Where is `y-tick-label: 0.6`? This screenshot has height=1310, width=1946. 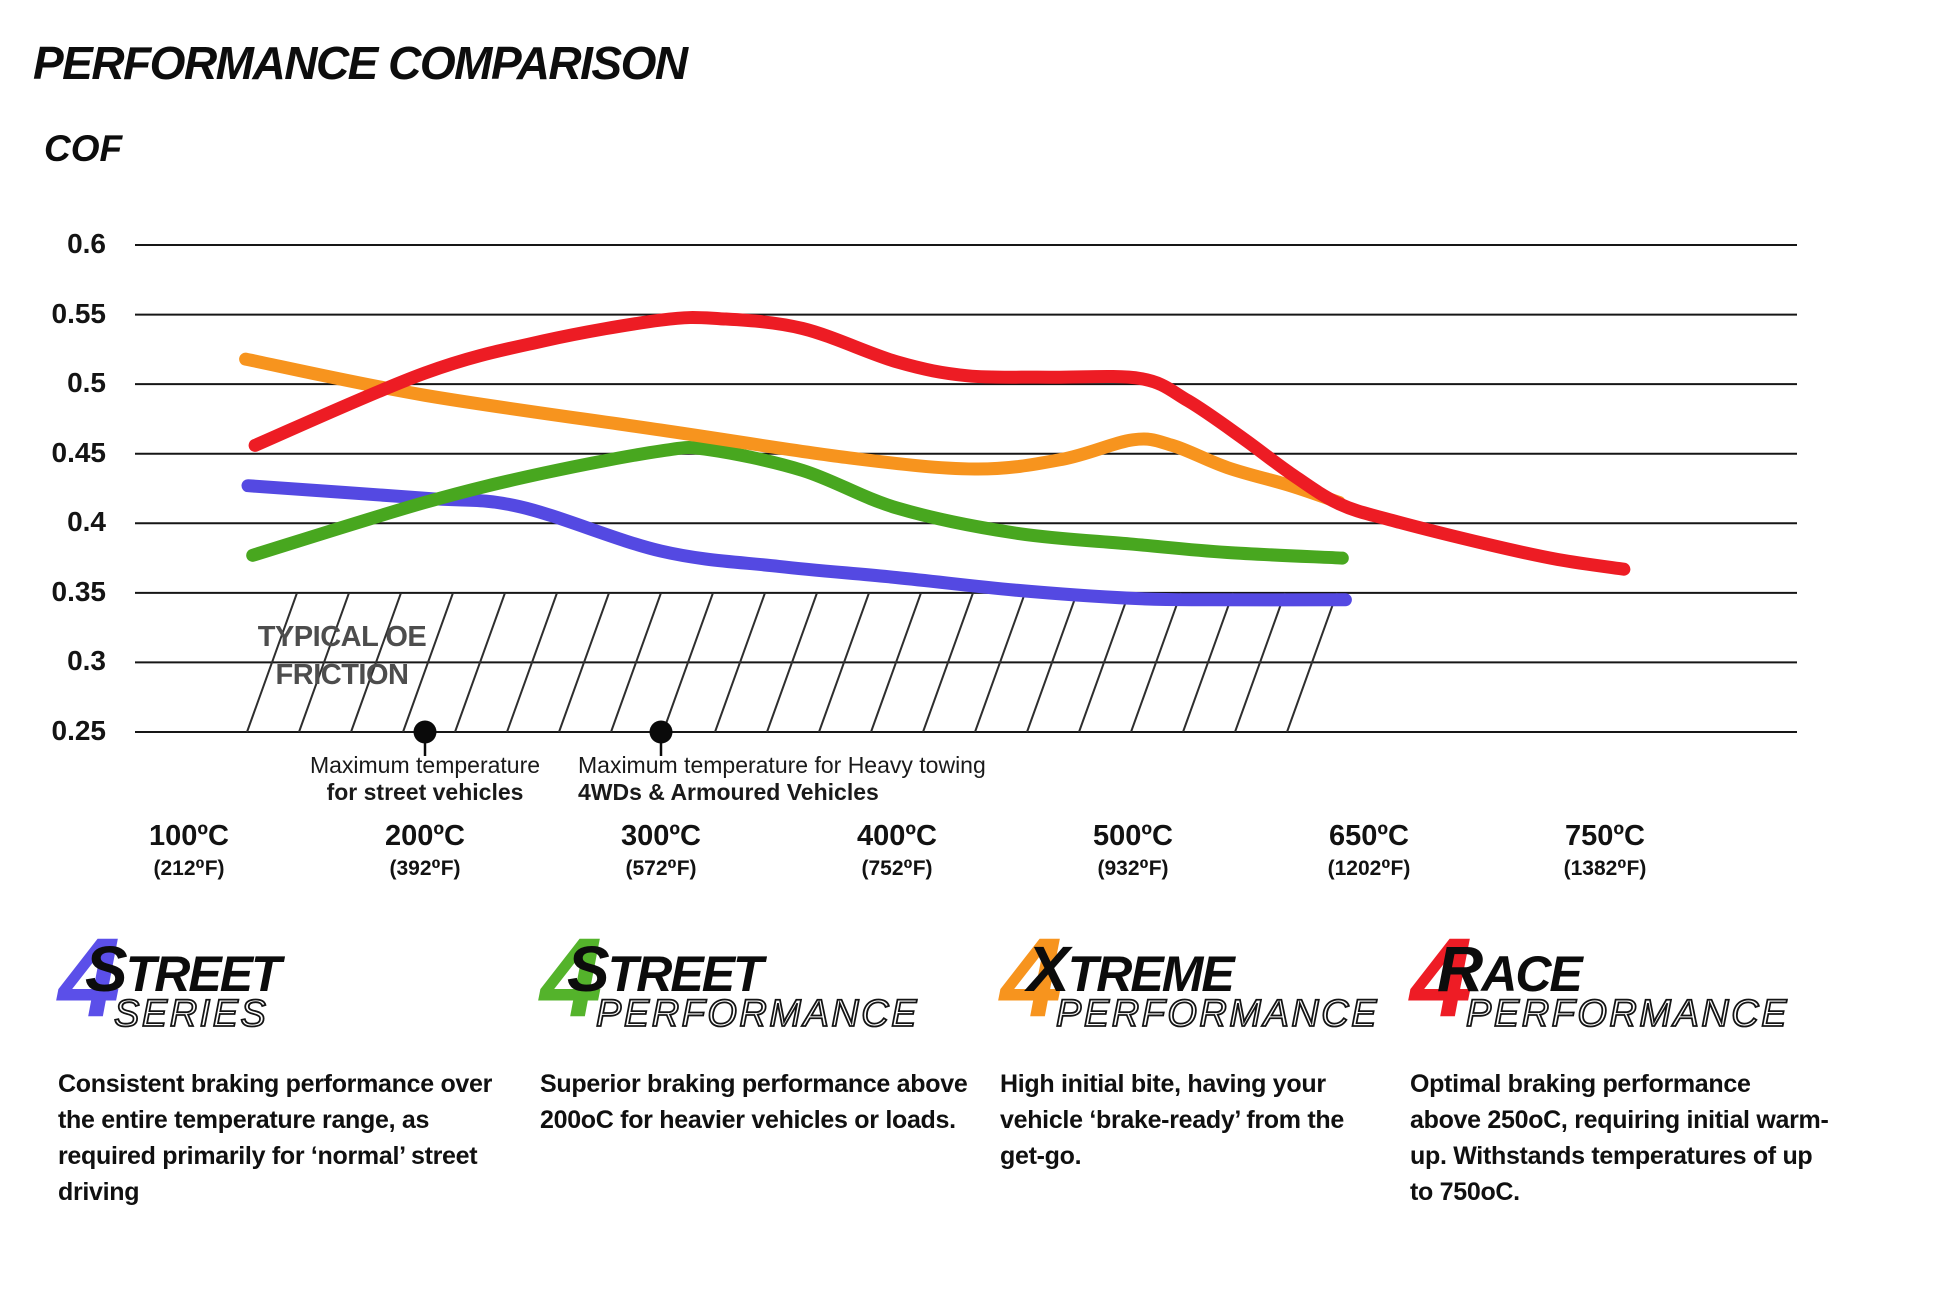 y-tick-label: 0.6 is located at coordinates (86, 243).